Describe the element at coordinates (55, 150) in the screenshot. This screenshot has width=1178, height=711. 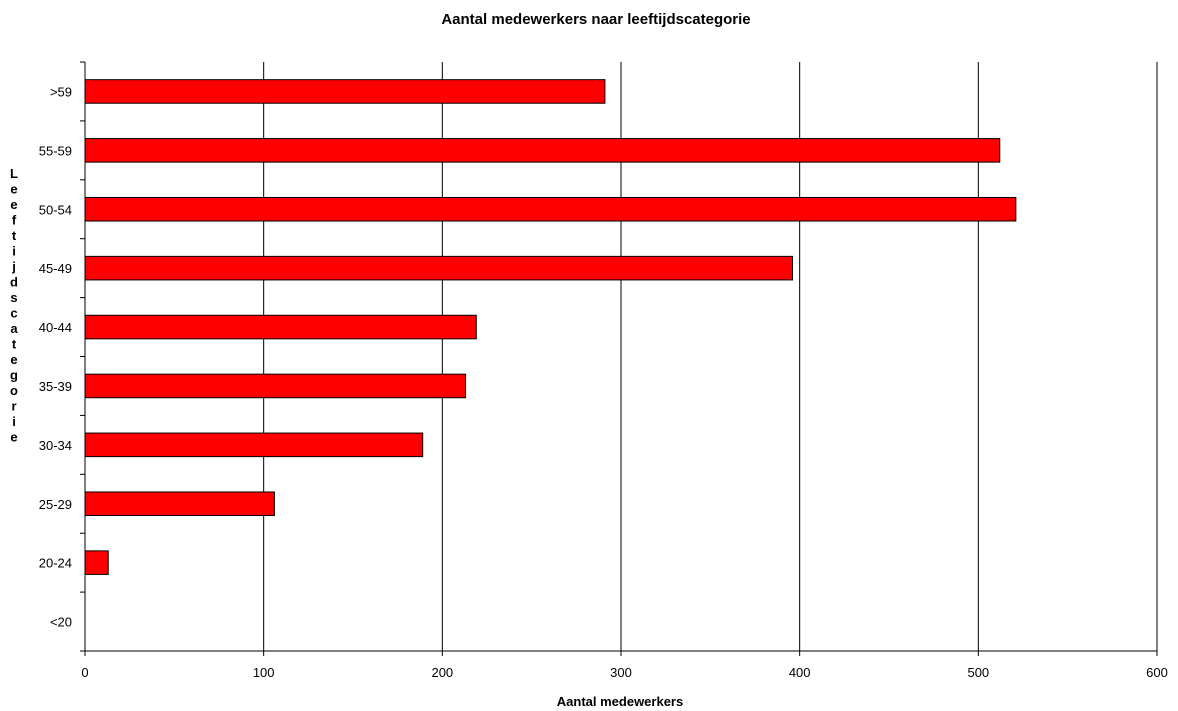
I see `y-tick-label: 55-59` at that location.